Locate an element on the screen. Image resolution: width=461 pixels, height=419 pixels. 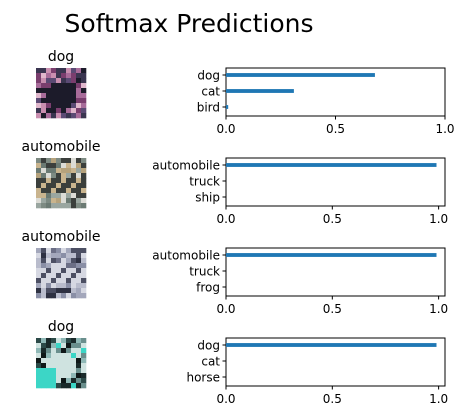
category-label: ship is located at coordinates (207, 198).